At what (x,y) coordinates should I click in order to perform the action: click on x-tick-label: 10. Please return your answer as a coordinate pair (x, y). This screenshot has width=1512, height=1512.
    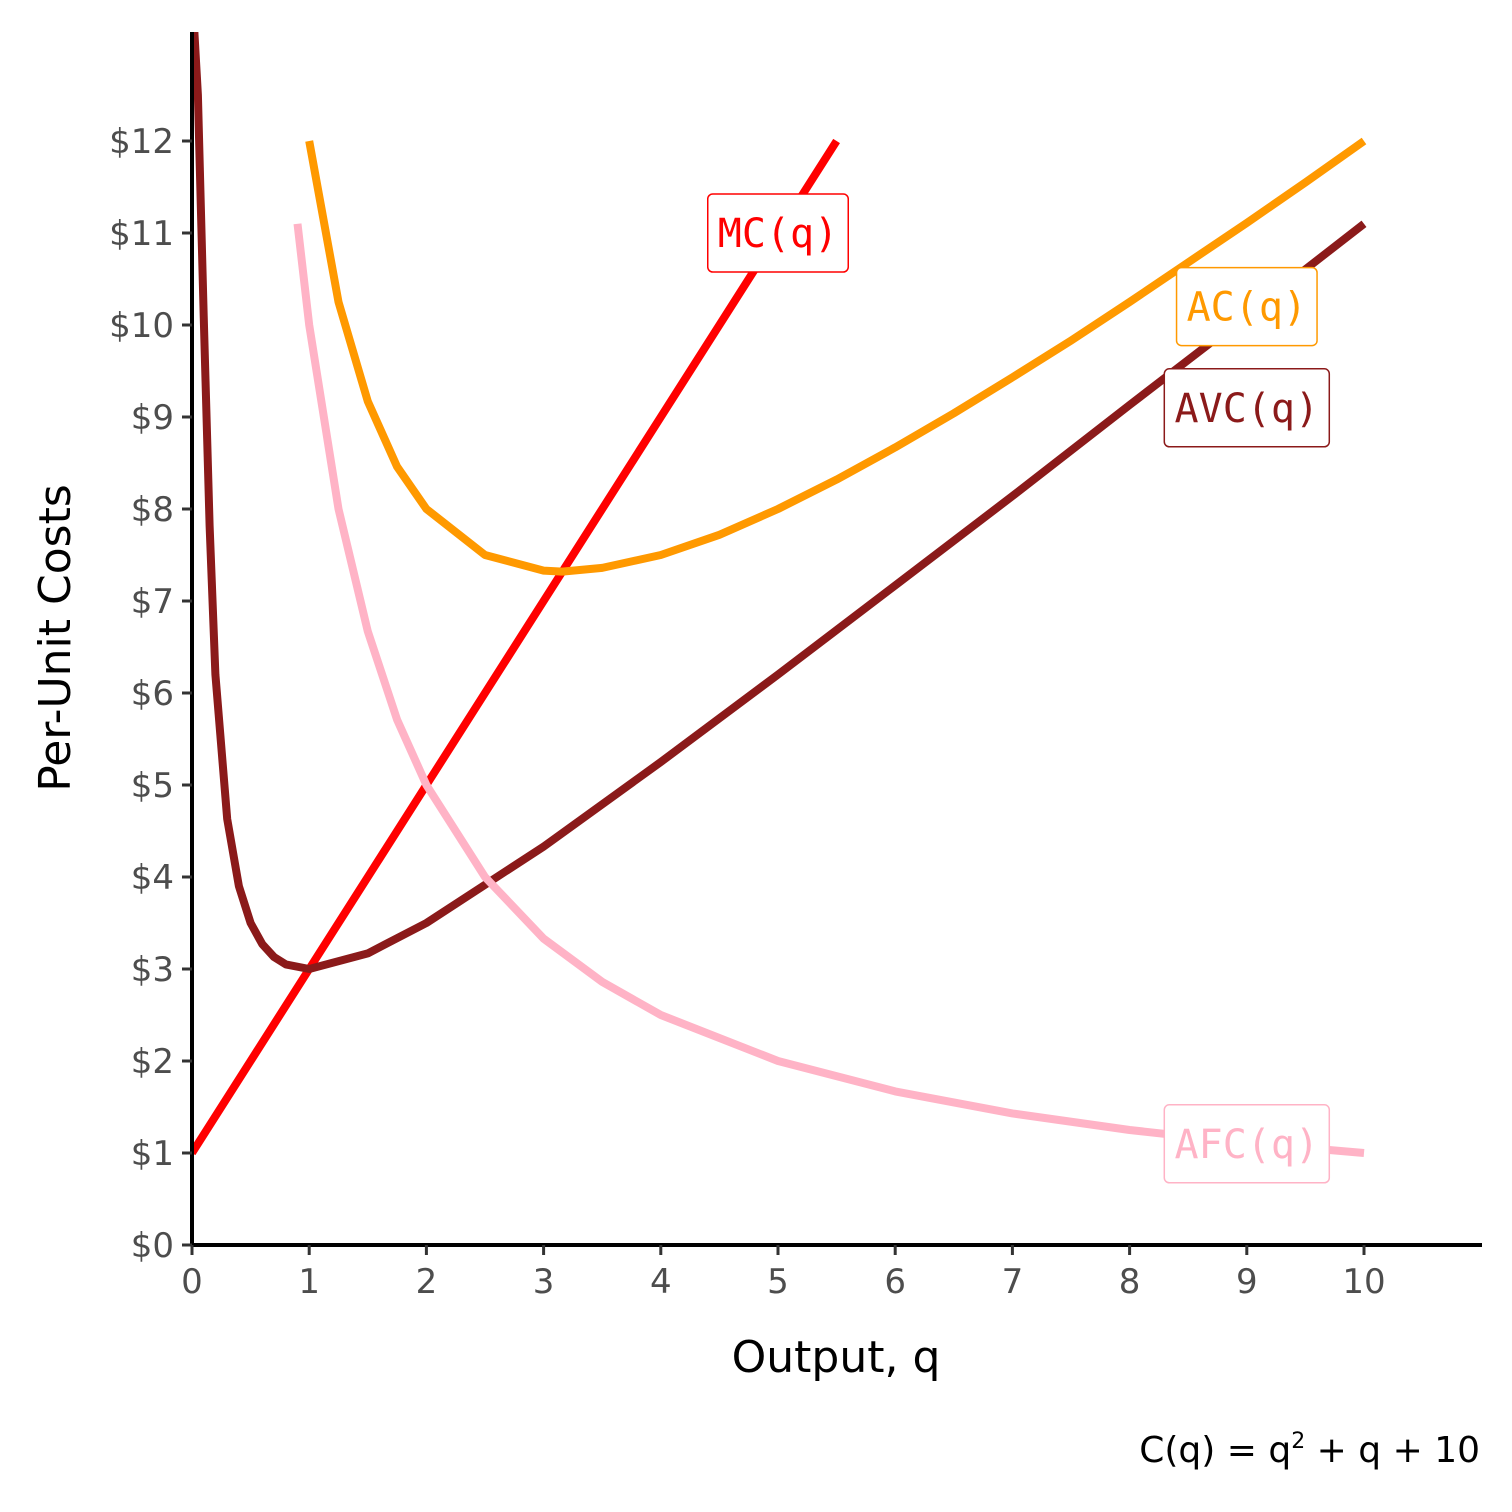
    Looking at the image, I should click on (1363, 1282).